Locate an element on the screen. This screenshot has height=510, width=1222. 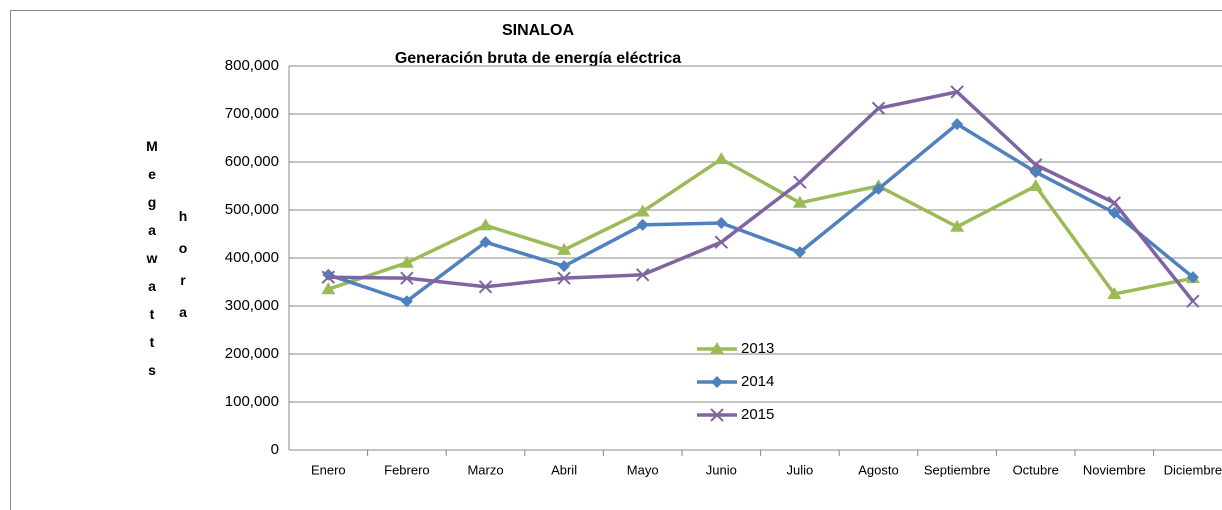
y-tick-label: 700,000 is located at coordinates (252, 113).